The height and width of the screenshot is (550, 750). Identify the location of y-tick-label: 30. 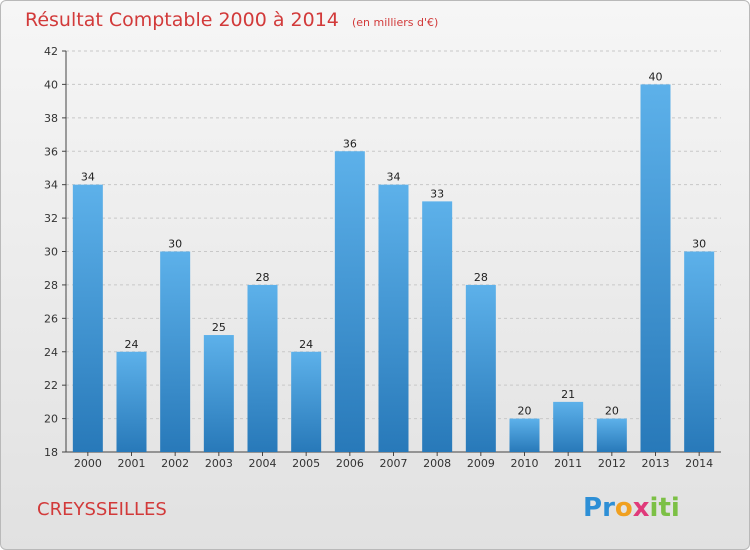
(51, 252).